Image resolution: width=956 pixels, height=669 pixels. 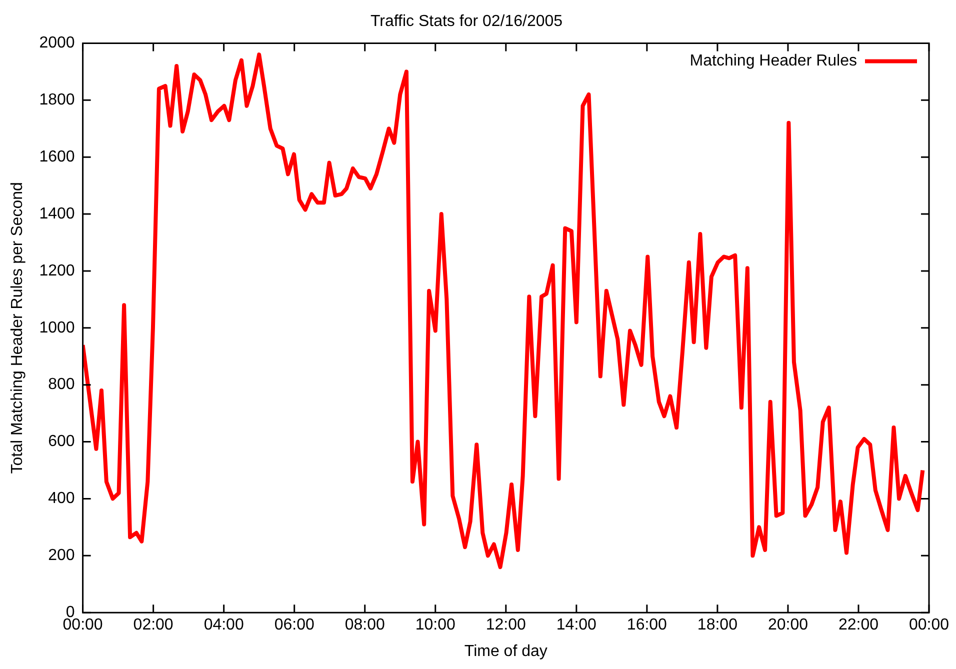 What do you see at coordinates (929, 625) in the screenshot?
I see `x-tick-label: 00:00` at bounding box center [929, 625].